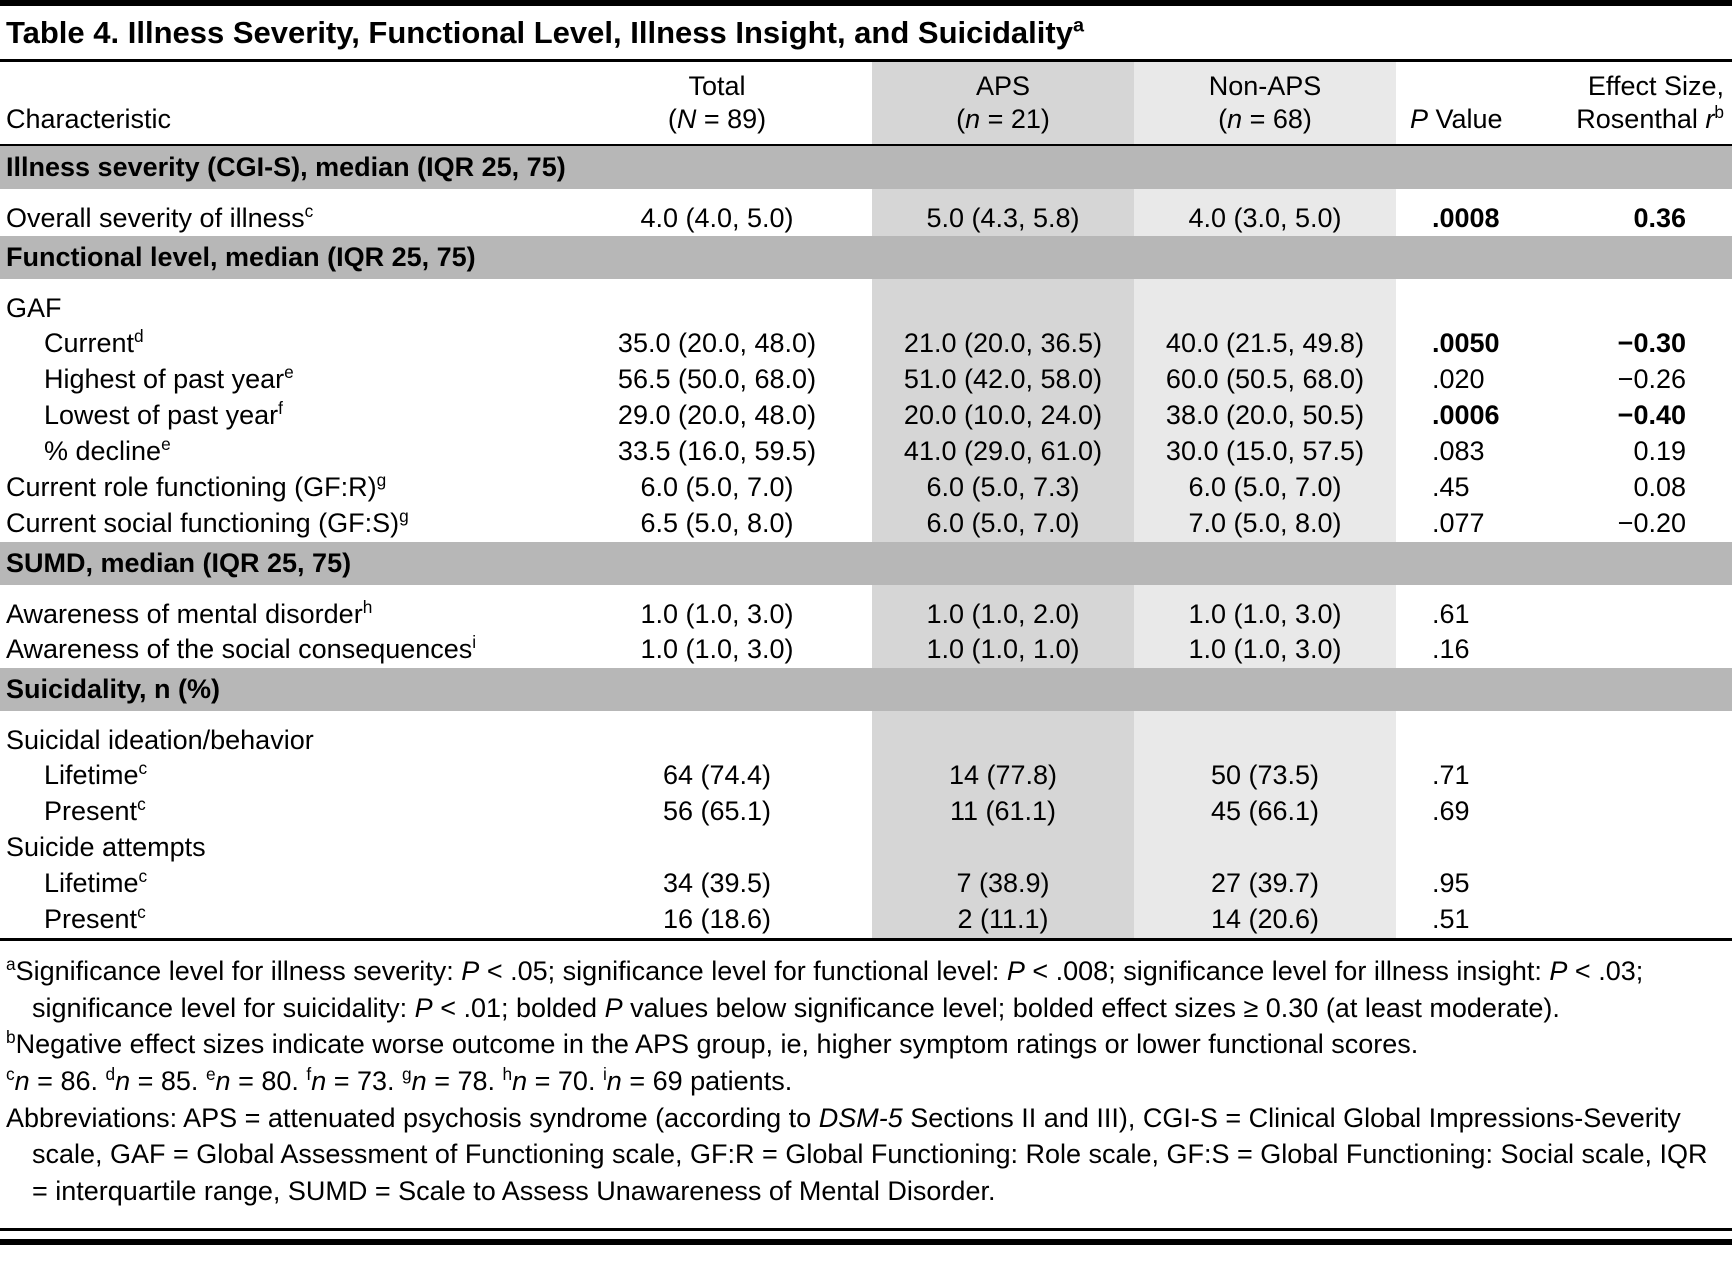  Describe the element at coordinates (1451, 918) in the screenshot. I see `cell-pvalue: .51` at that location.